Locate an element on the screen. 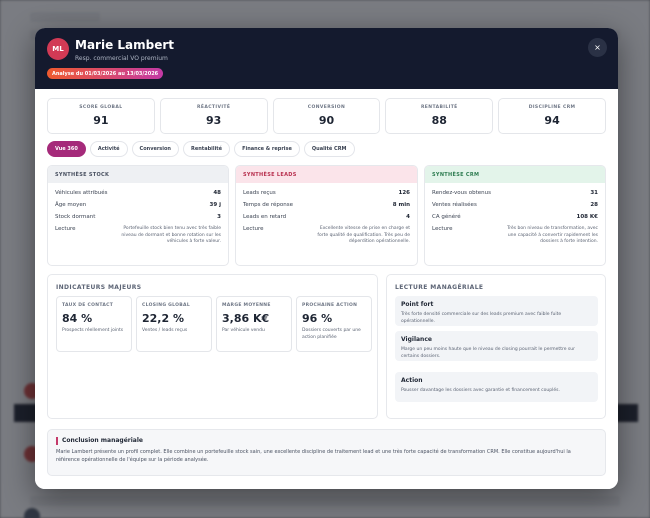  kpi-reactivite: RÉACTIVITÉ 93 is located at coordinates (213, 116).